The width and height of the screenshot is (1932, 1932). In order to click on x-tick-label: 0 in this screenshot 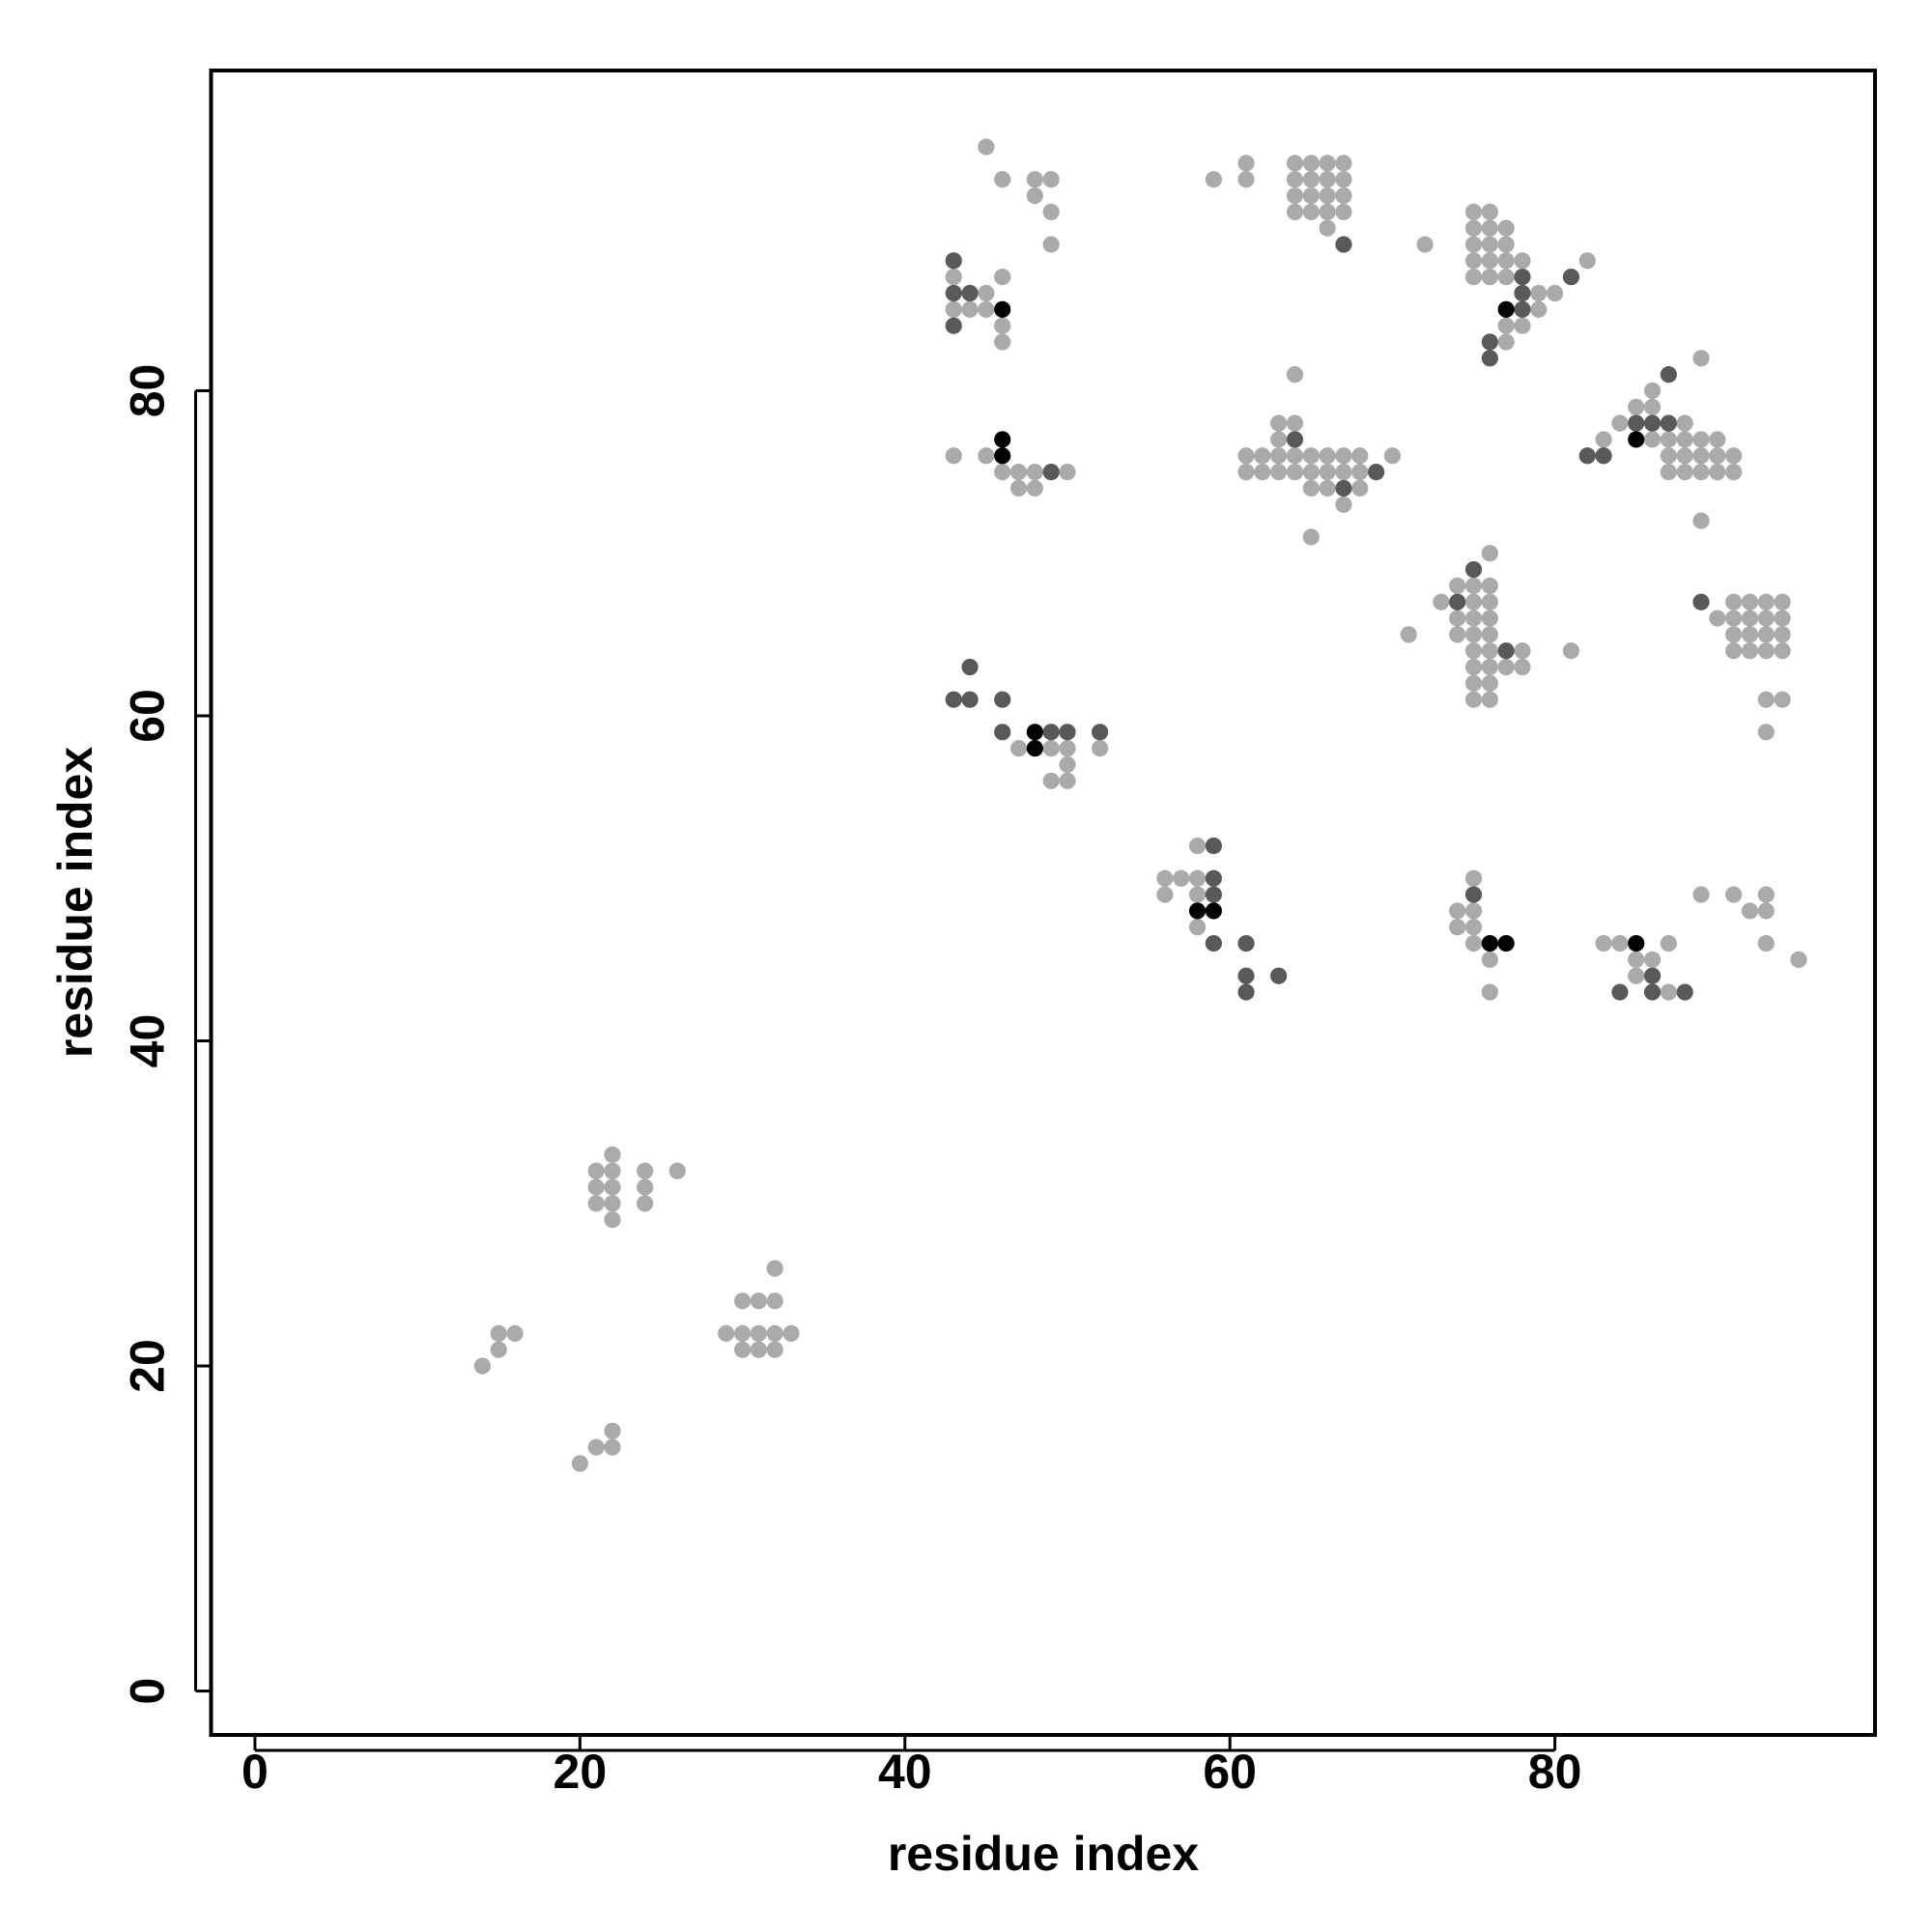, I will do `click(256, 1772)`.